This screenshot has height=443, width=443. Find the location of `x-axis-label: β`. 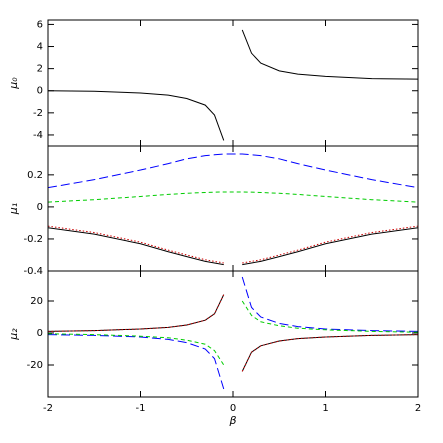

x-axis-label: β is located at coordinates (232, 420).